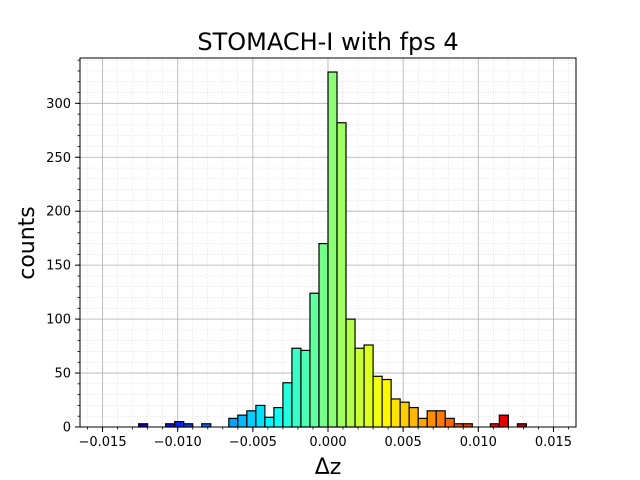 The width and height of the screenshot is (640, 480). What do you see at coordinates (58, 104) in the screenshot?
I see `y-tick-label: 300` at bounding box center [58, 104].